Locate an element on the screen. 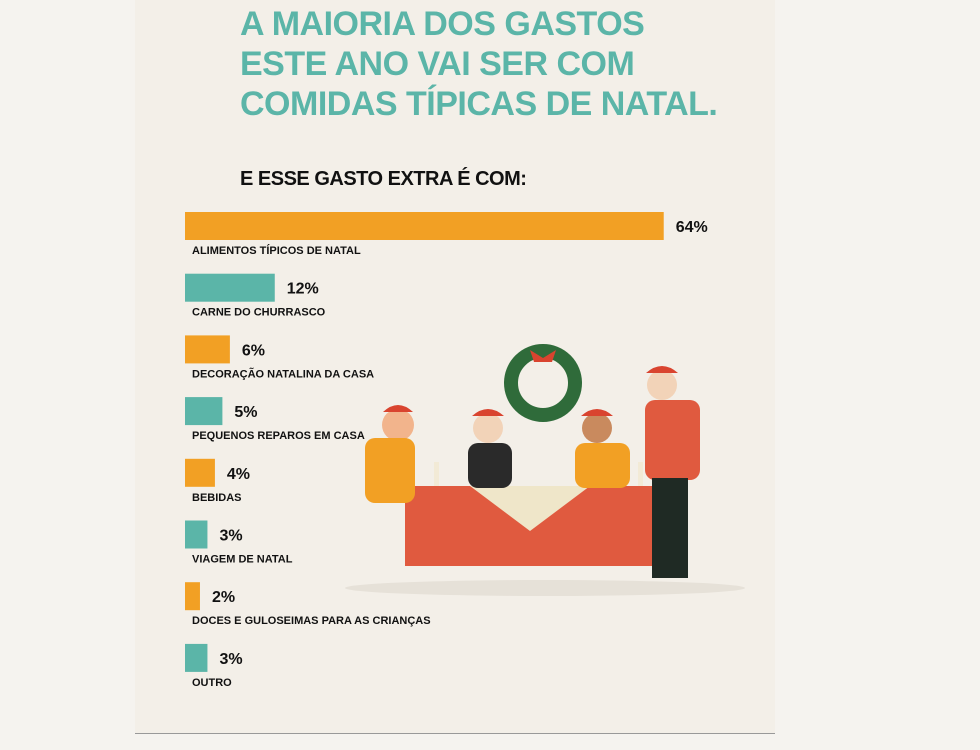 The height and width of the screenshot is (750, 980). illustration is located at coordinates (545, 470).